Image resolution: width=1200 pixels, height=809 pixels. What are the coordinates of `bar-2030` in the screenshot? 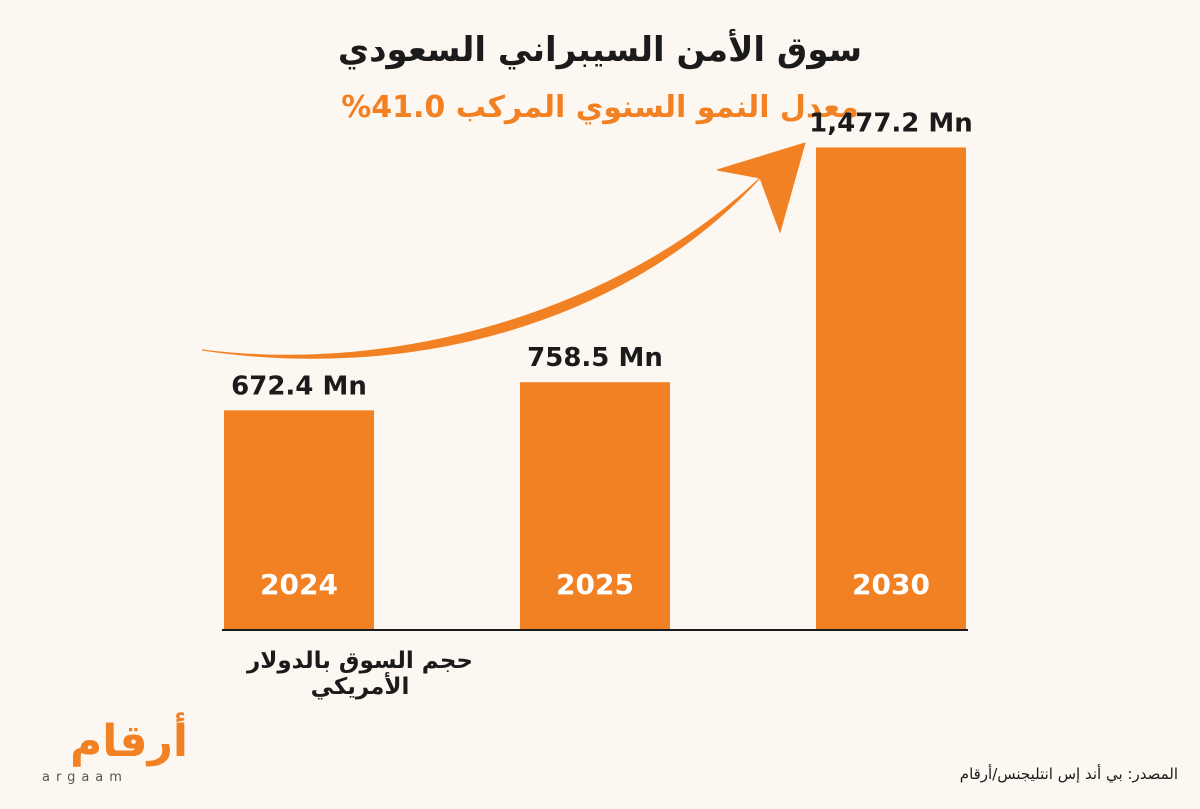 It's located at (891, 388).